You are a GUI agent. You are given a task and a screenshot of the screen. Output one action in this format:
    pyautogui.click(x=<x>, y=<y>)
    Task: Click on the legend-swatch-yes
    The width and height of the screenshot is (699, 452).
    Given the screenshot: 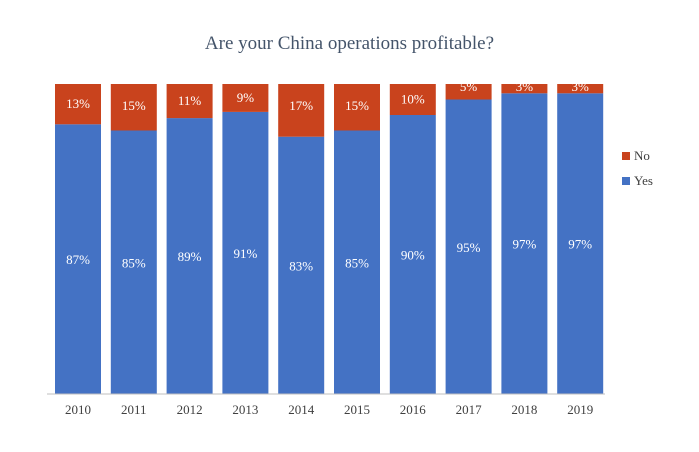 What is the action you would take?
    pyautogui.click(x=626, y=181)
    